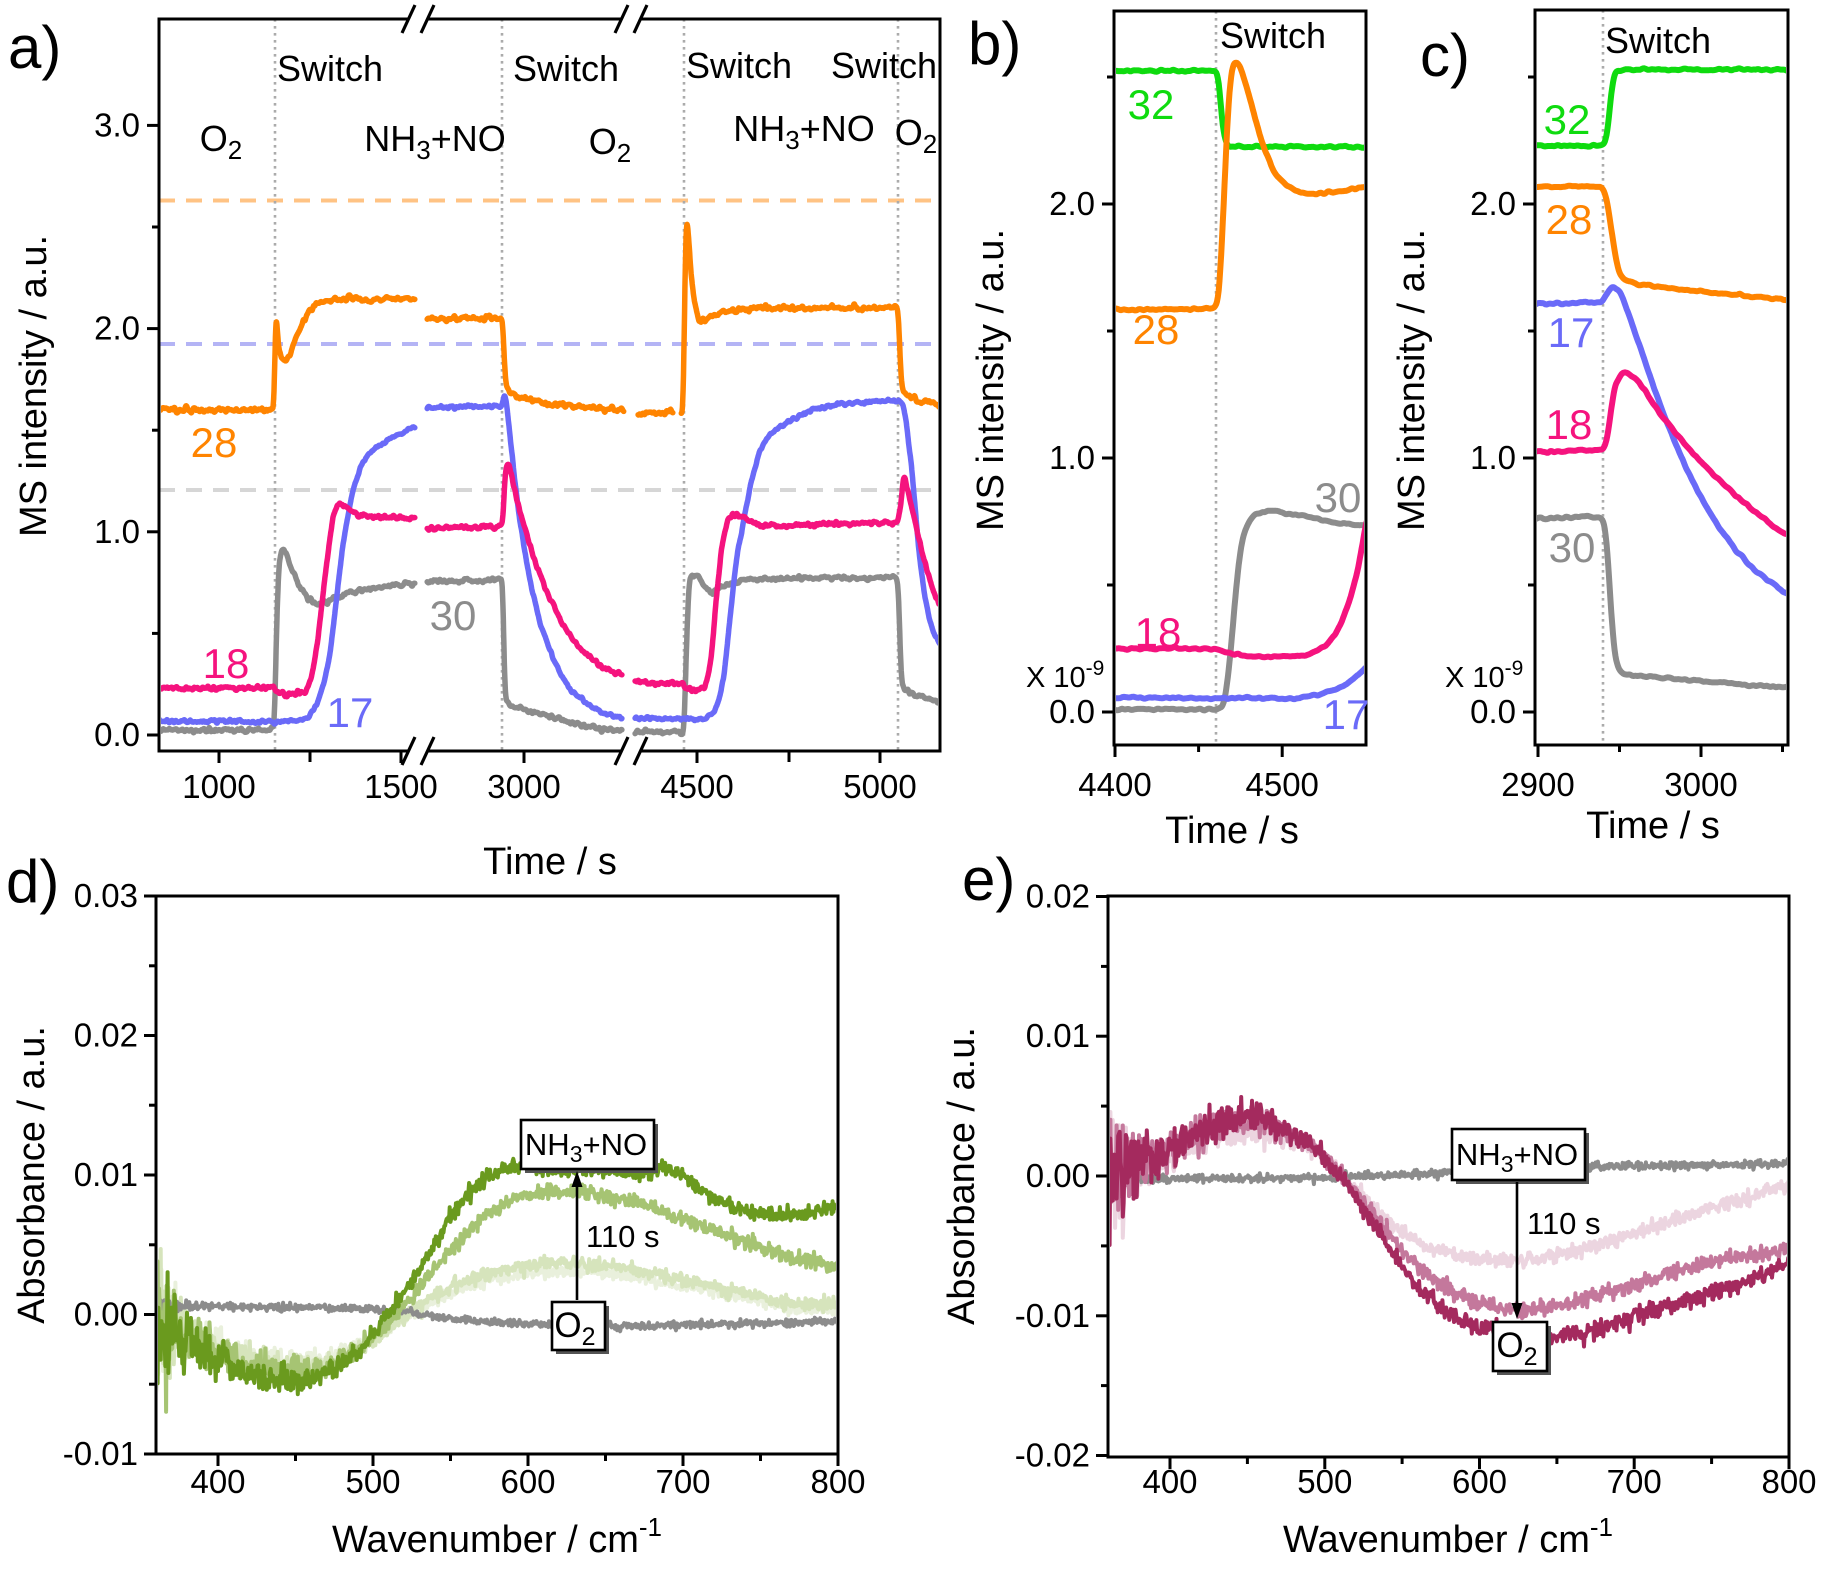 The height and width of the screenshot is (1569, 1822). What do you see at coordinates (879, 786) in the screenshot?
I see `svg-text: 5000` at bounding box center [879, 786].